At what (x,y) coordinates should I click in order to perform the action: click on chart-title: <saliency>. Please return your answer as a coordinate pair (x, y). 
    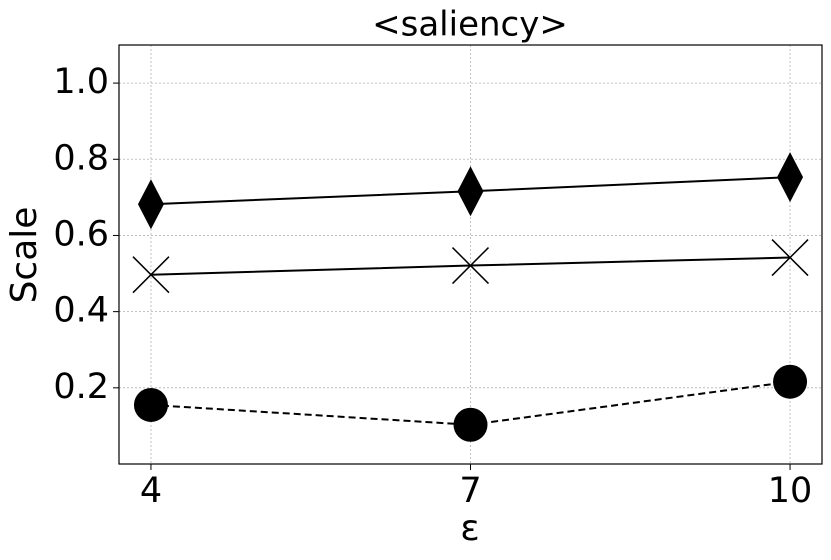
    Looking at the image, I should click on (470, 25).